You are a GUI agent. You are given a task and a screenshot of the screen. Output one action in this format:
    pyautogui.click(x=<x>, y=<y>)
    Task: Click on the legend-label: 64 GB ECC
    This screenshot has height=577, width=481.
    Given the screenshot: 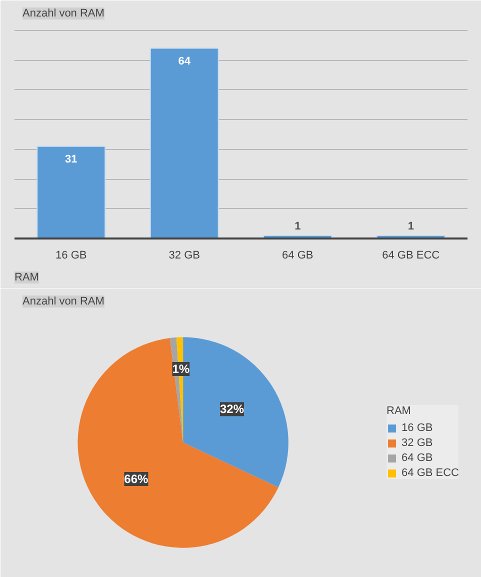 What is the action you would take?
    pyautogui.click(x=430, y=473)
    